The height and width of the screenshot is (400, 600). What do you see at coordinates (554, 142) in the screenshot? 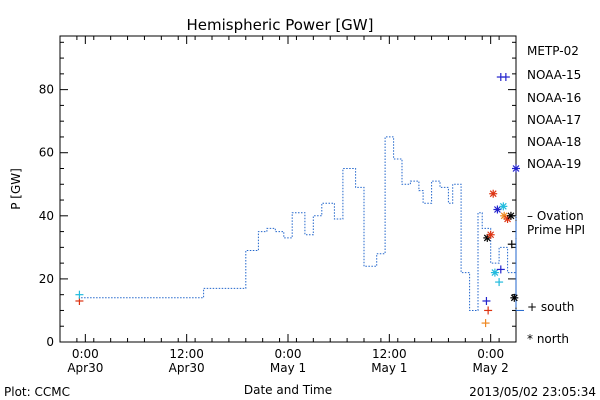
I see `legend-noaa-18: NOAA-18` at bounding box center [554, 142].